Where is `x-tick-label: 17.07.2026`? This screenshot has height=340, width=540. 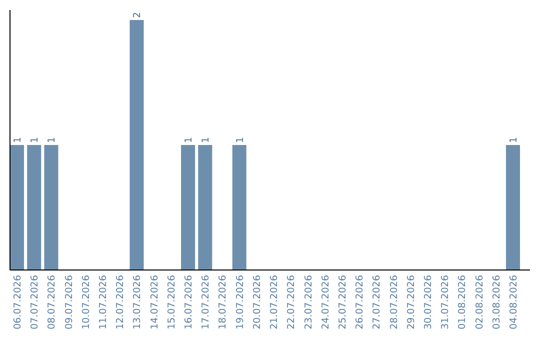
x-tick-label: 17.07.2026 is located at coordinates (206, 302).